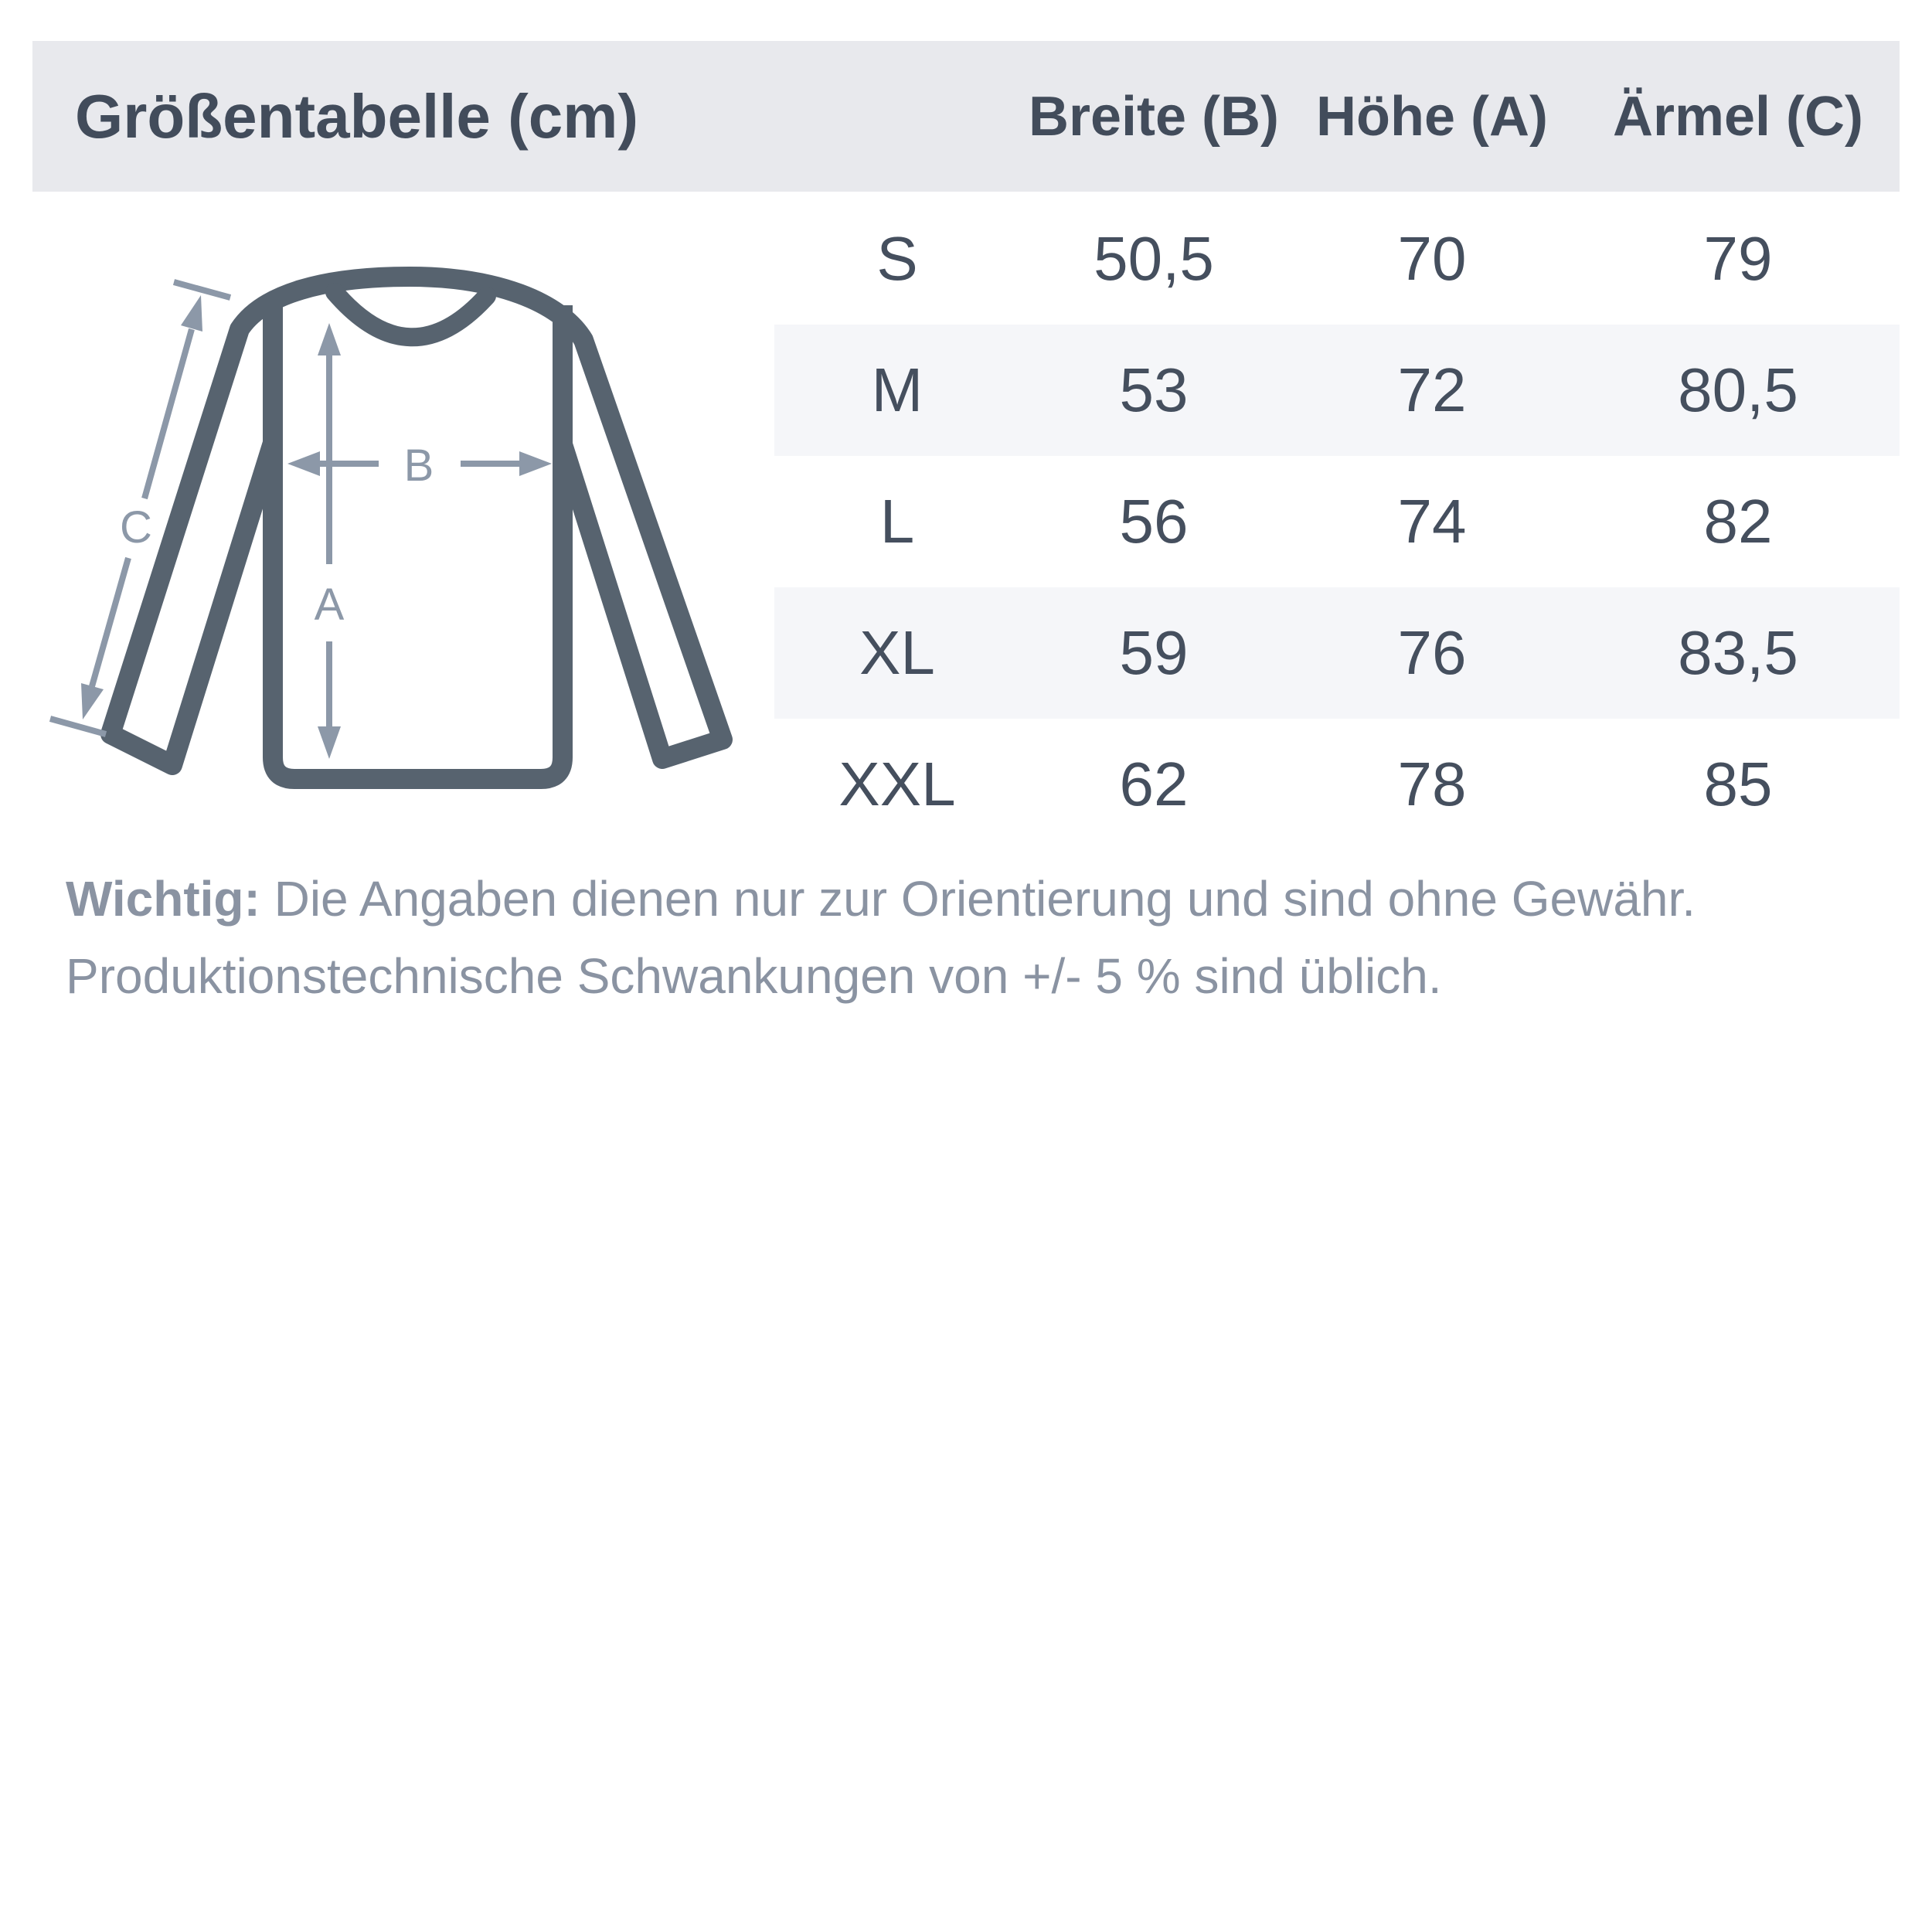 The width and height of the screenshot is (1932, 1932). Describe the element at coordinates (1738, 521) in the screenshot. I see `aermel-cell: 82` at that location.